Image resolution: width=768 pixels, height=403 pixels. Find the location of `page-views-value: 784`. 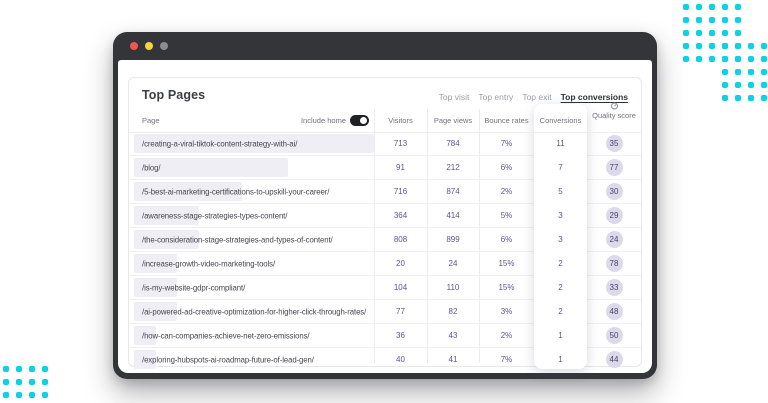

page-views-value: 784 is located at coordinates (453, 143).